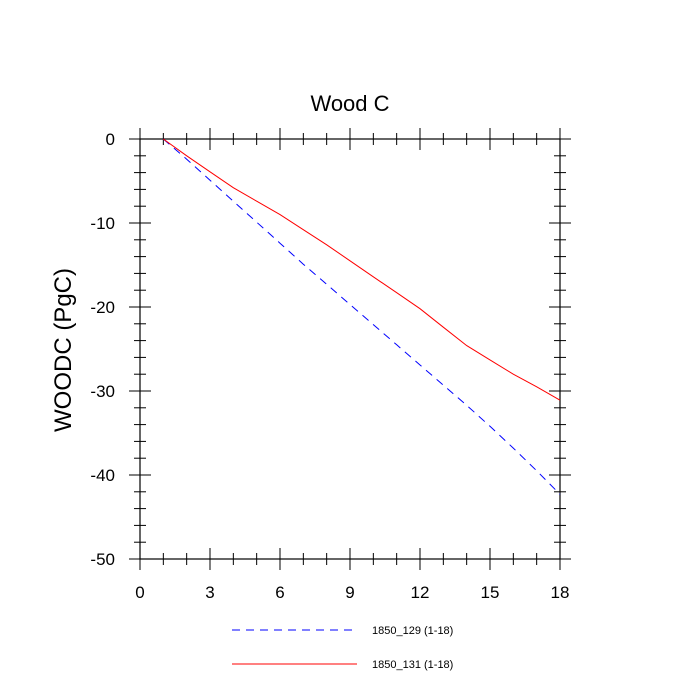  I want to click on x-tick-label: 9, so click(349, 592).